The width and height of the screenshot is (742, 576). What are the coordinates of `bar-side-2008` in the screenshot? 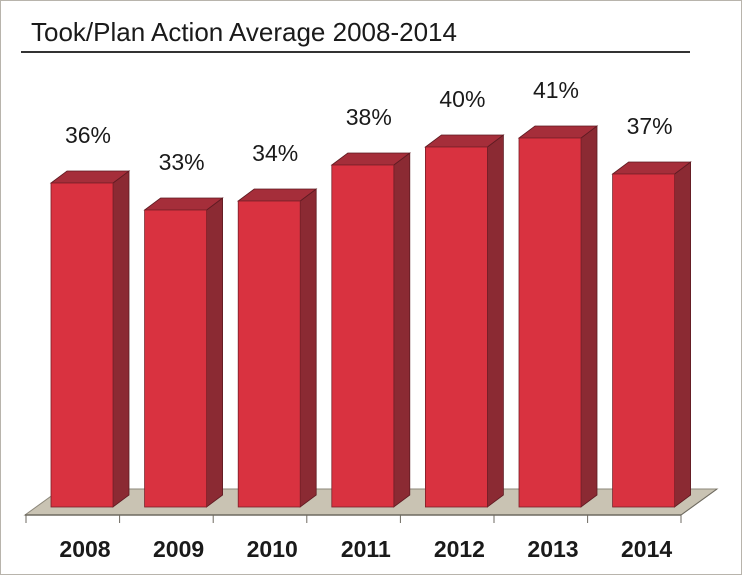 It's located at (121, 339).